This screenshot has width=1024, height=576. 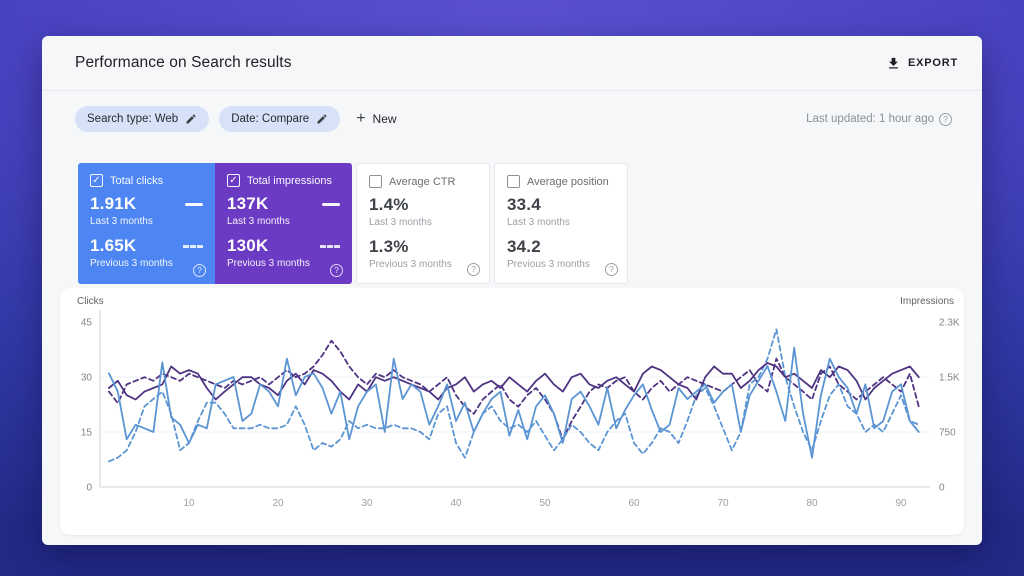 I want to click on right-axis-tick: 1.5K, so click(x=949, y=378).